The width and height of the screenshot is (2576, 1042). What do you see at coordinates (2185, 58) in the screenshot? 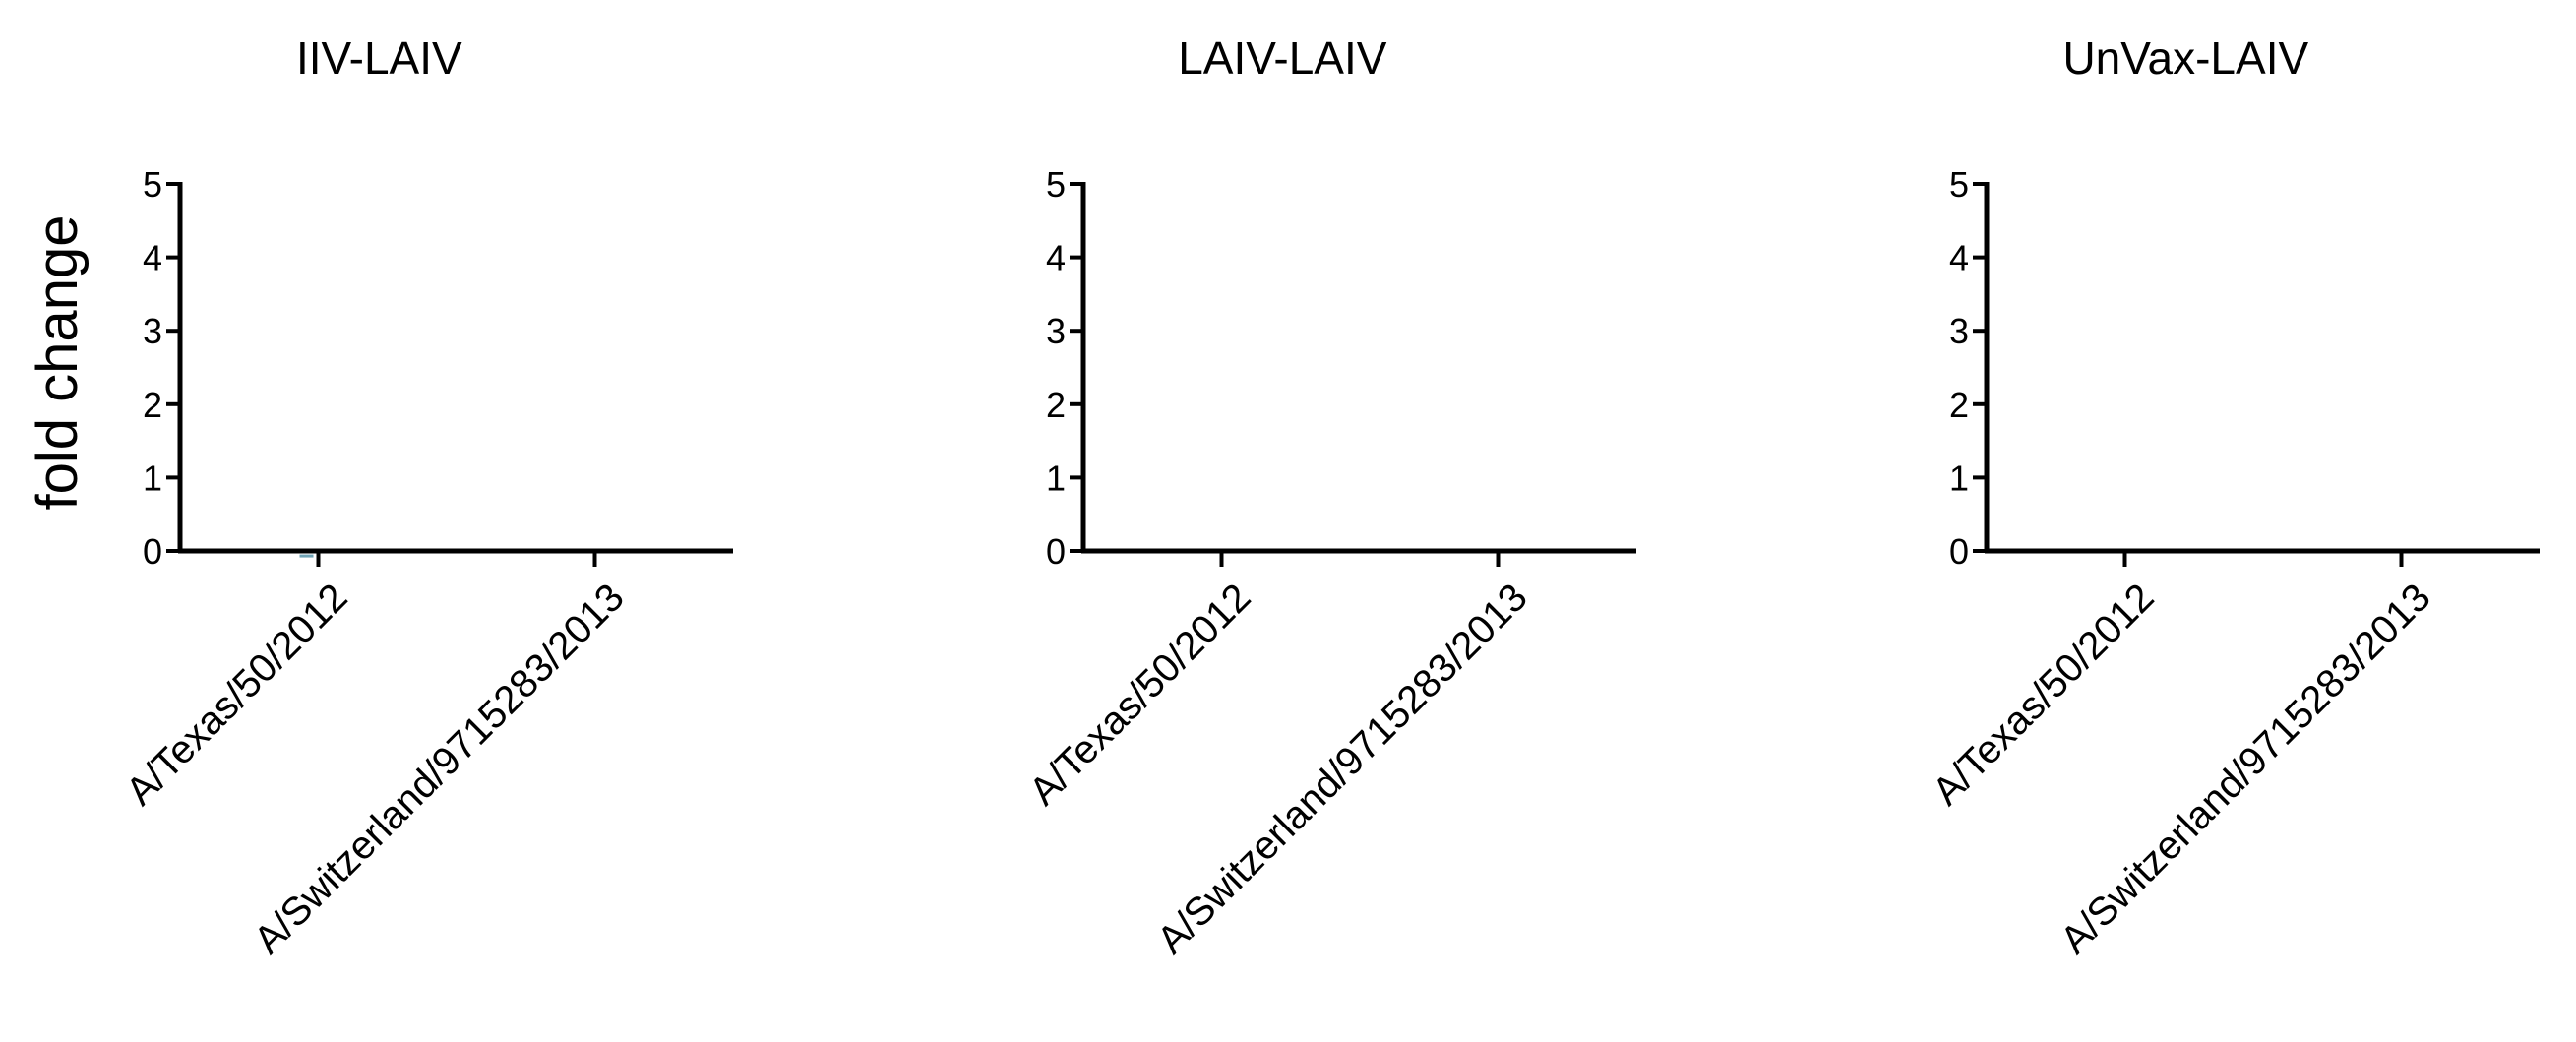
I see `panel-title: UnVax-LAIV` at bounding box center [2185, 58].